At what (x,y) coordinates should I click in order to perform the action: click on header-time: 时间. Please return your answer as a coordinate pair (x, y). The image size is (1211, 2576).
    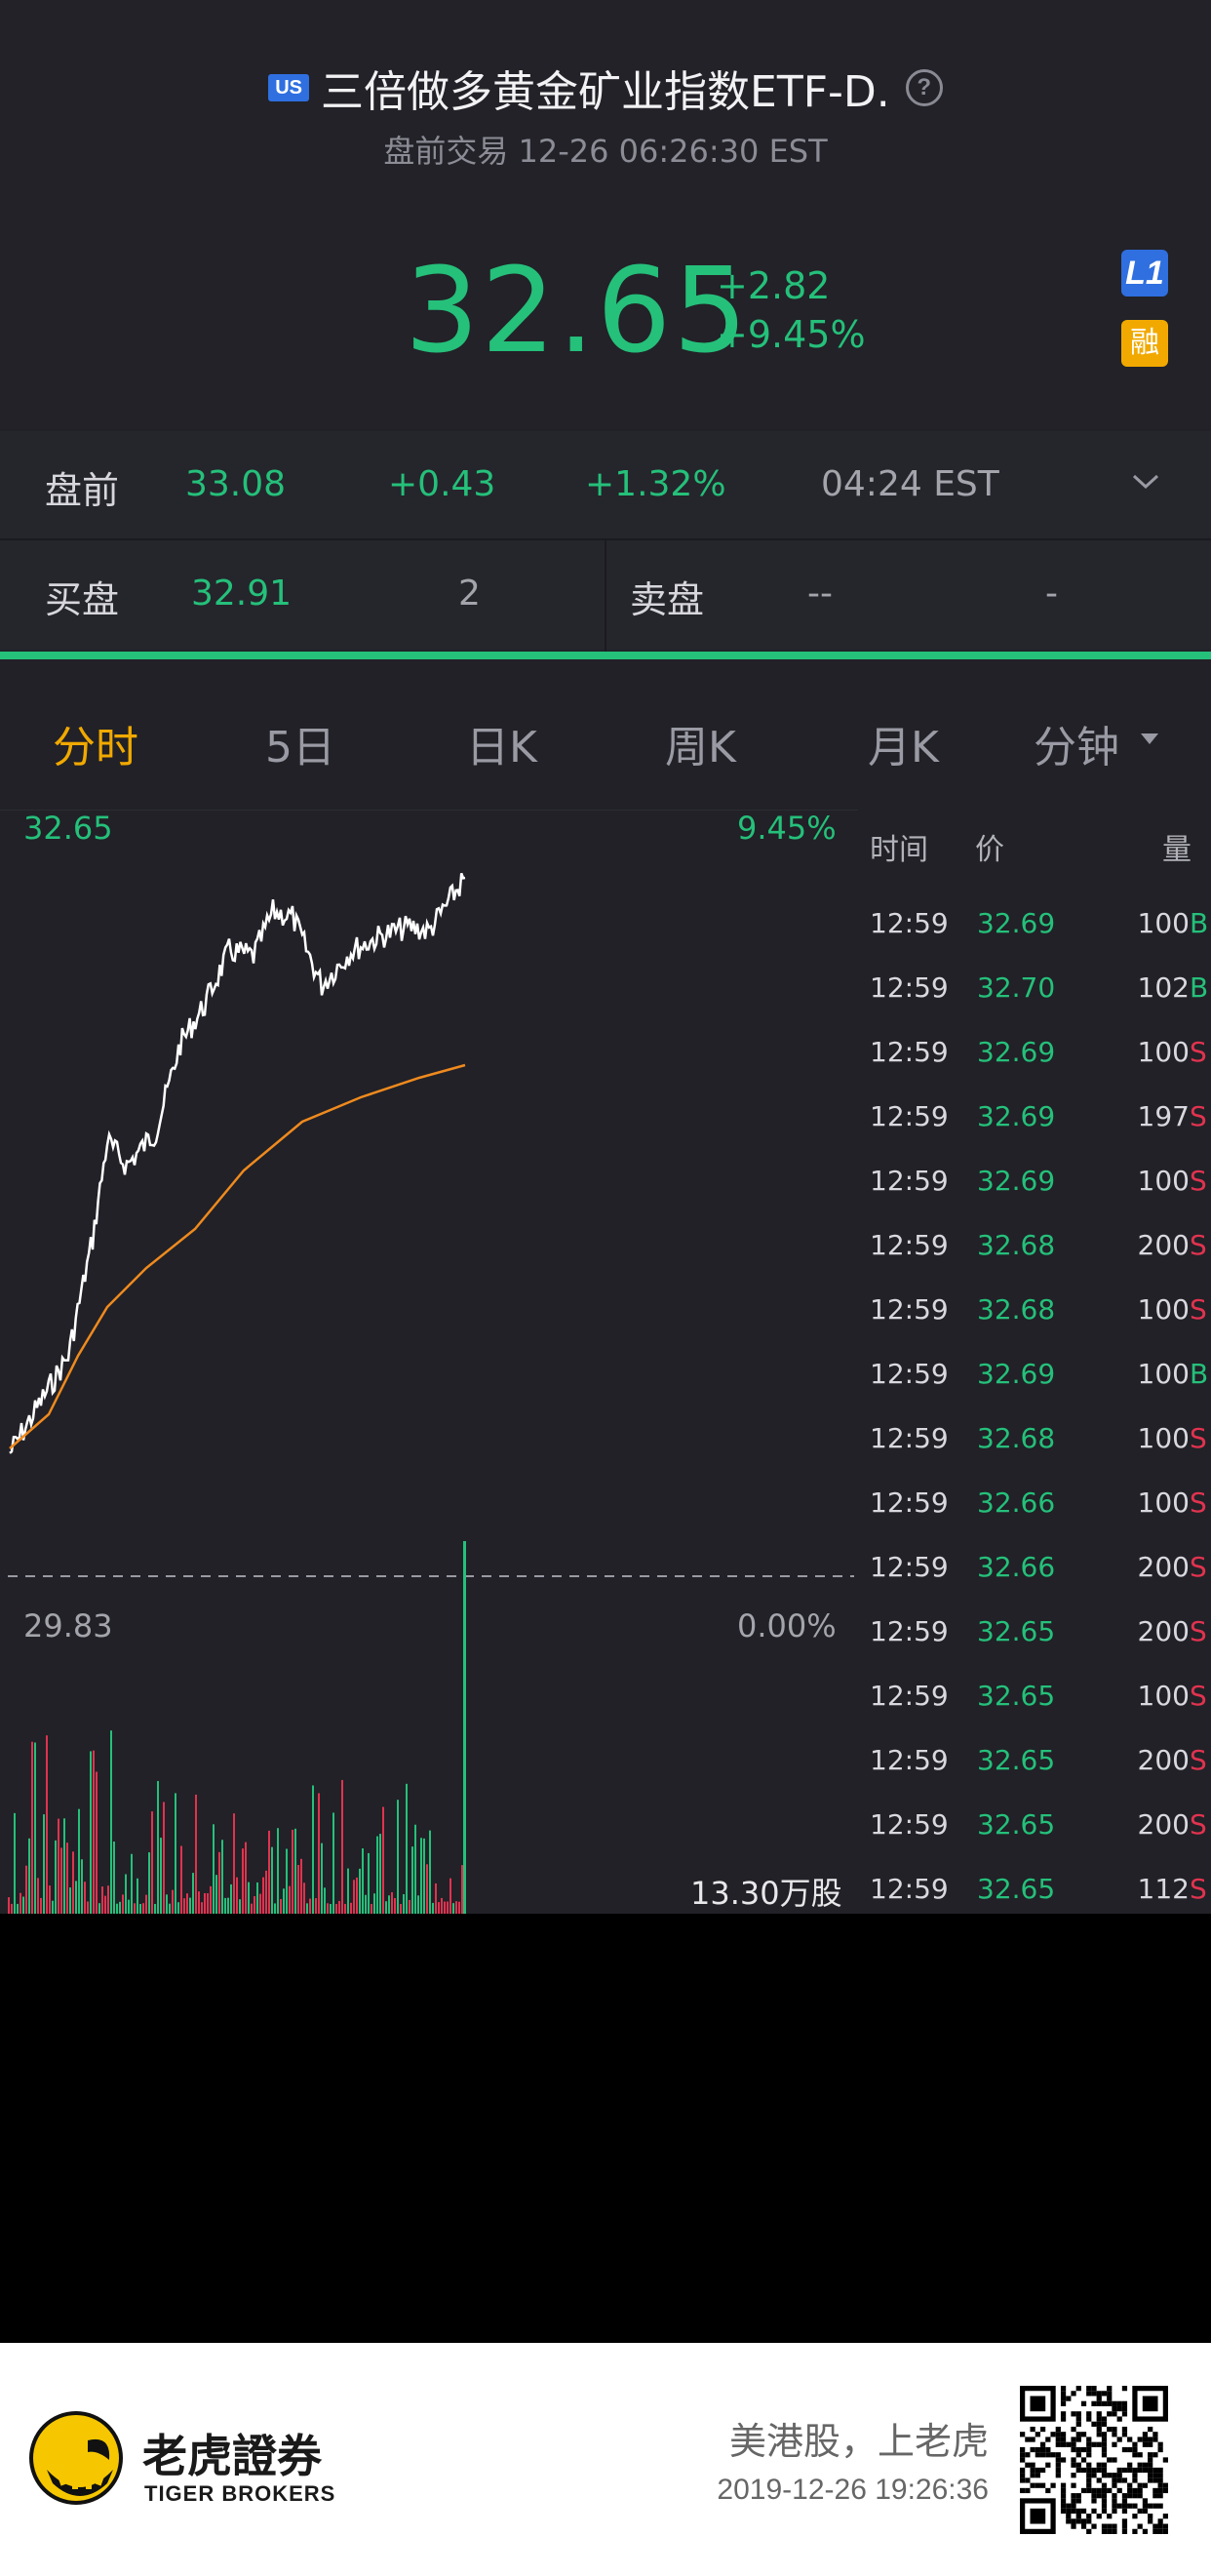
    Looking at the image, I should click on (899, 850).